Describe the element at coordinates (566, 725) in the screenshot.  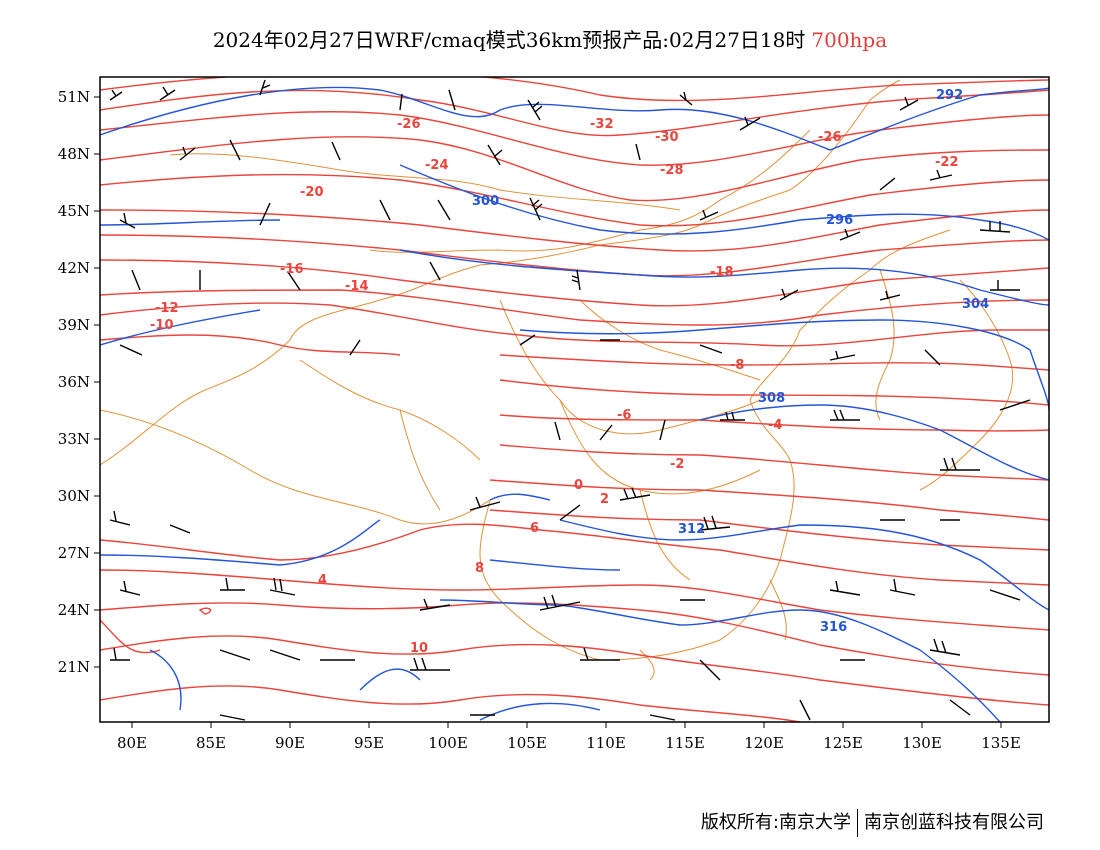
I see `longitude-axis` at that location.